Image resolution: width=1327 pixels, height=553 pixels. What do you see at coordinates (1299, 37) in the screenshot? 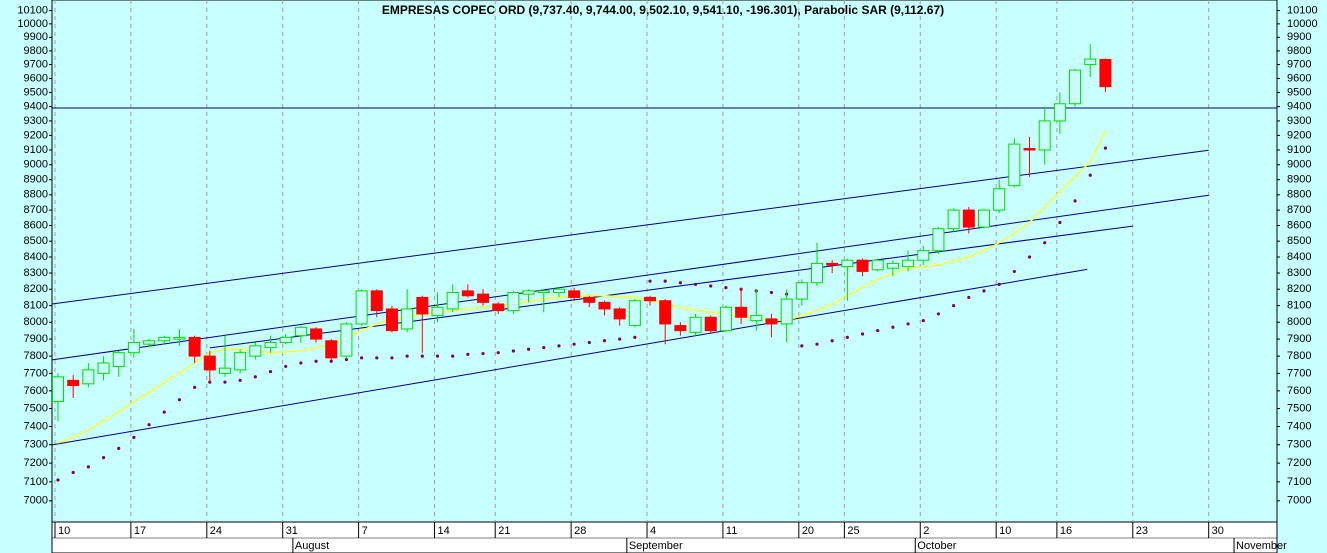
I see `y-tick-label-right: 9900` at bounding box center [1299, 37].